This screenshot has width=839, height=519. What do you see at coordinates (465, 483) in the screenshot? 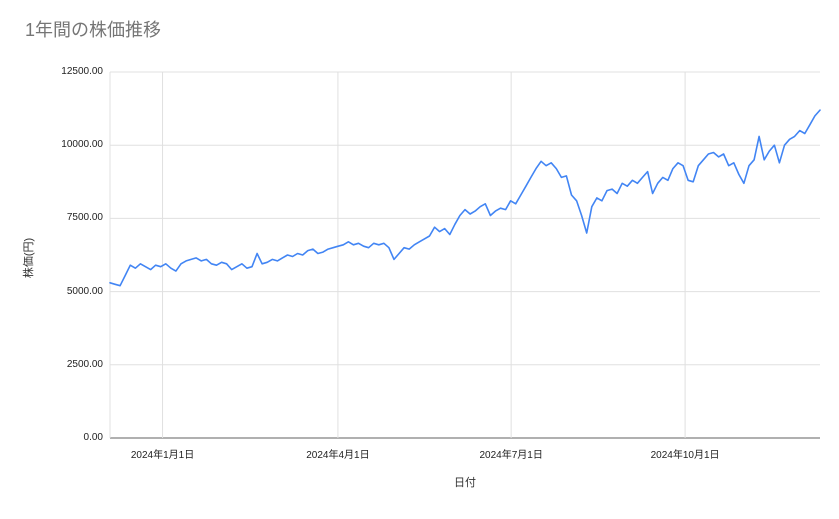
I see `x-axis-title: 日付` at bounding box center [465, 483].